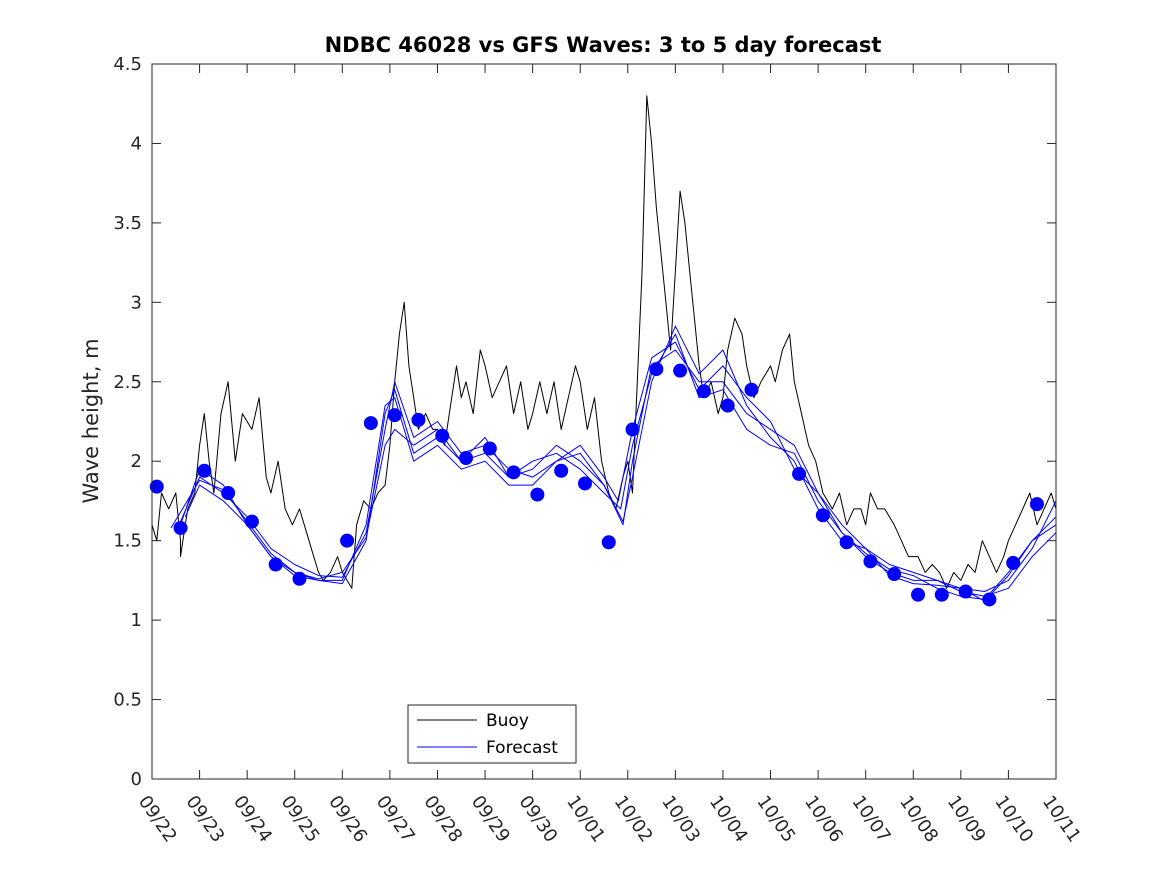 The height and width of the screenshot is (875, 1167). Describe the element at coordinates (136, 302) in the screenshot. I see `y-tick-label: 3` at that location.